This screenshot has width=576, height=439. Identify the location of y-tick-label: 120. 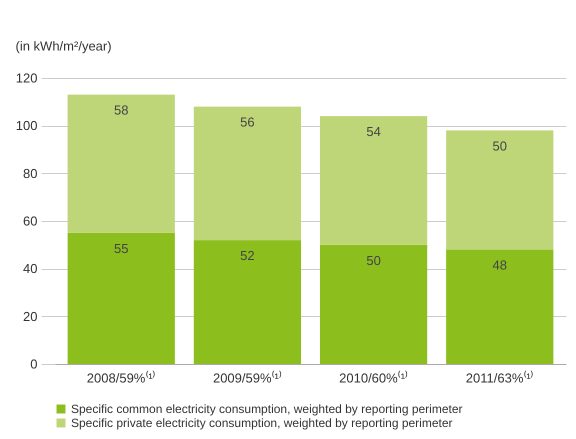
(27, 78).